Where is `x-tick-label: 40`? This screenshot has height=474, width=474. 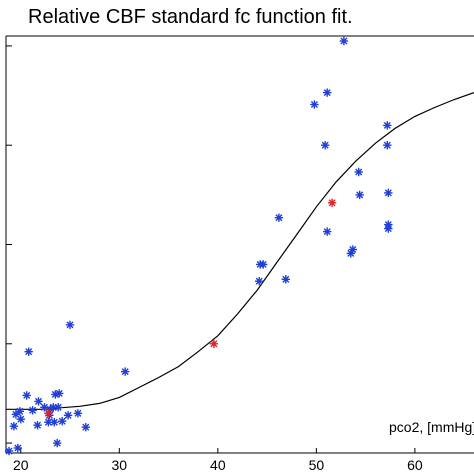
x-tick-label: 40 is located at coordinates (218, 465).